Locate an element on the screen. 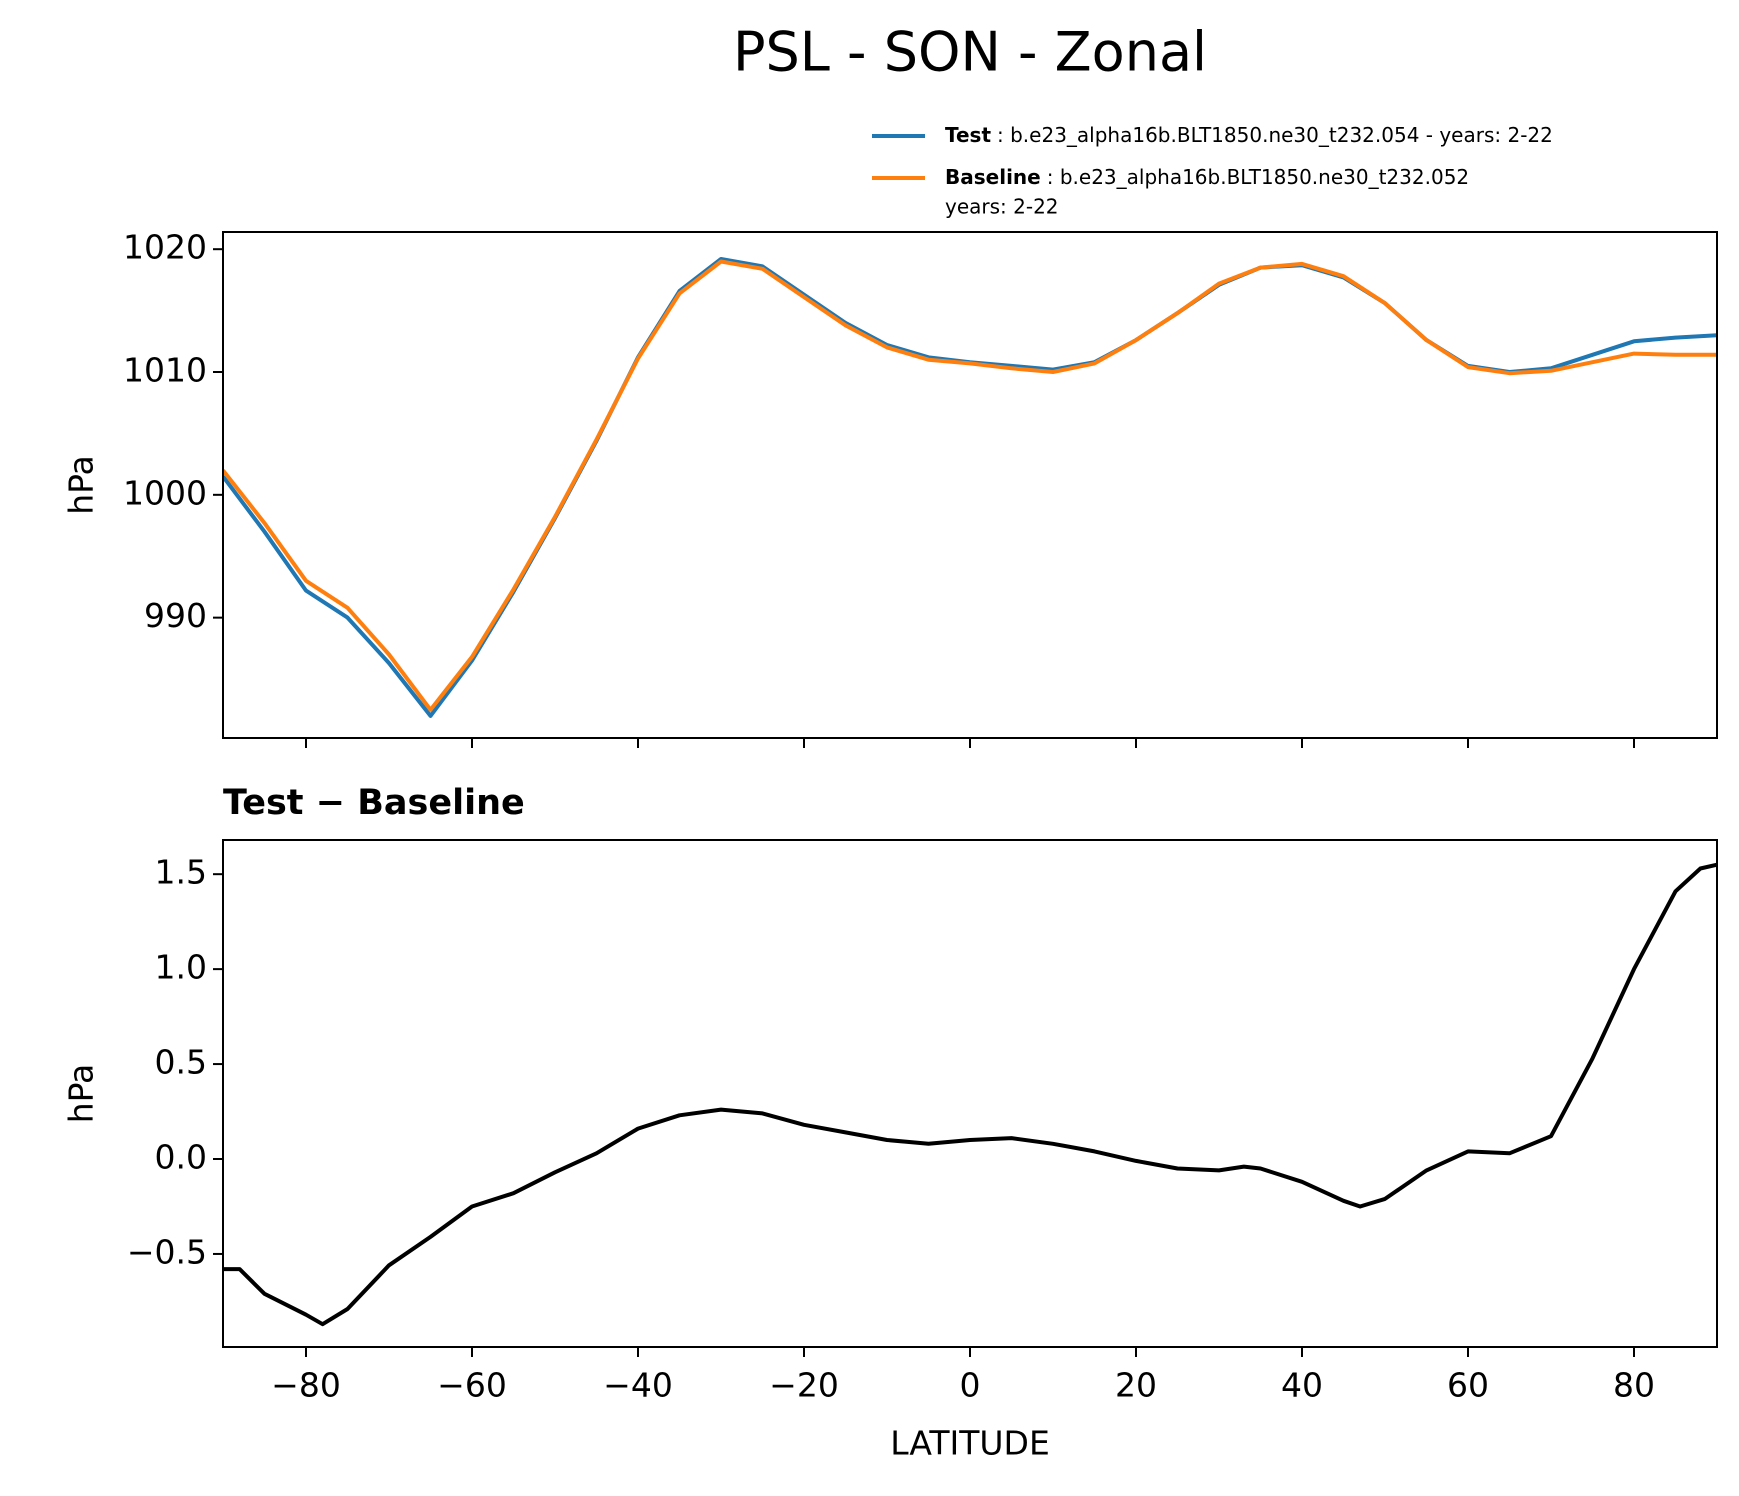  y-tick-label: 1.0 is located at coordinates (181, 967).